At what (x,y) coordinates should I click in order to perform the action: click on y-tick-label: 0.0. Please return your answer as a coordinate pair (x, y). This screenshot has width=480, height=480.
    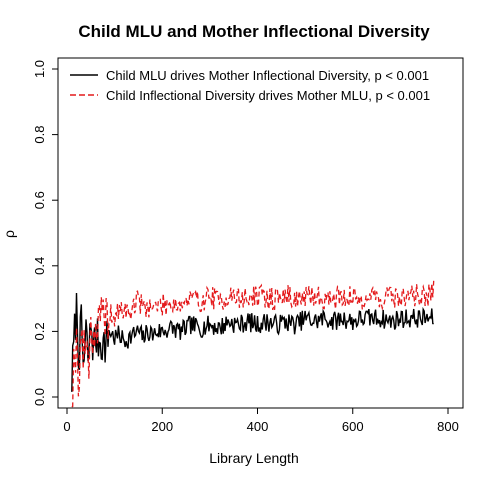
    Looking at the image, I should click on (39, 397).